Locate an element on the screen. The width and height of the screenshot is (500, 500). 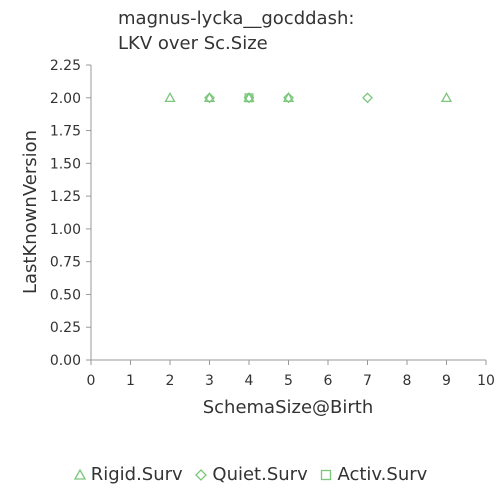
legend-item-quiet-surv: Quiet.Surv is located at coordinates (251, 474).